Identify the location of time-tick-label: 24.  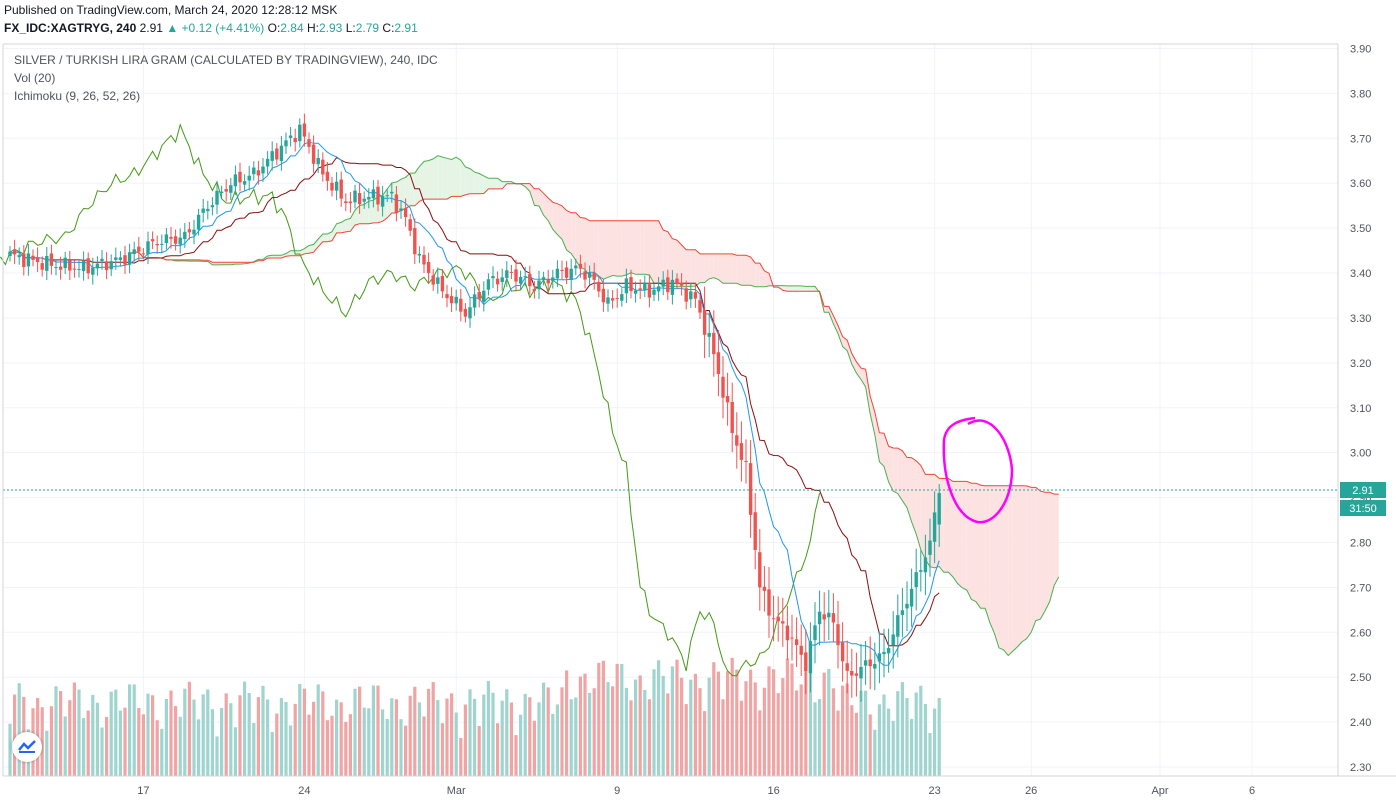
(304, 791).